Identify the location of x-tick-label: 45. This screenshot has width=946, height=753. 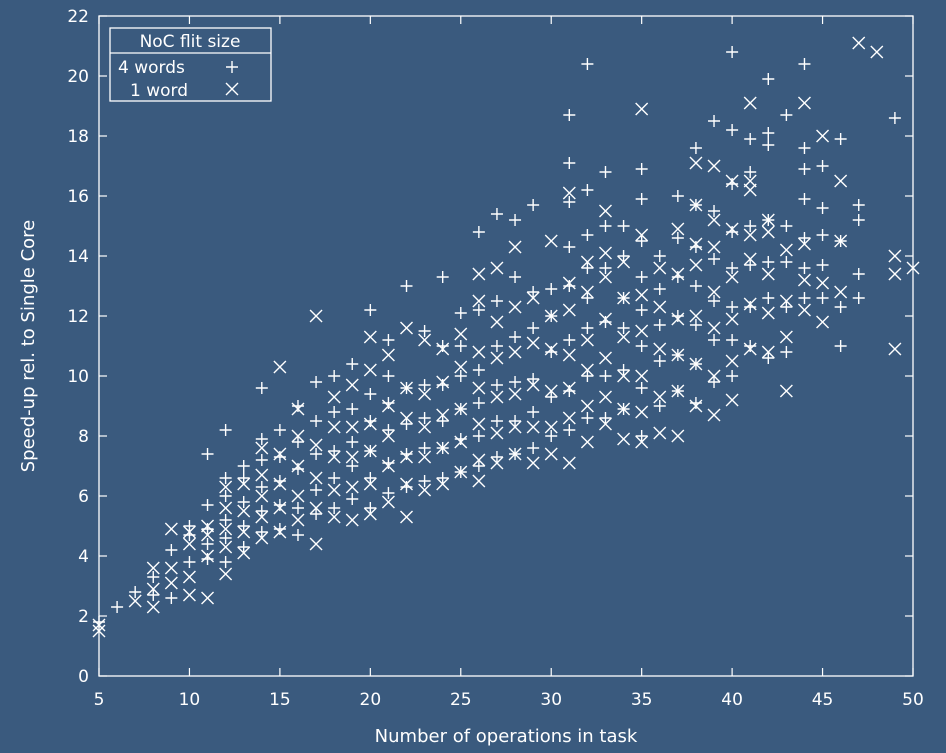
(823, 700).